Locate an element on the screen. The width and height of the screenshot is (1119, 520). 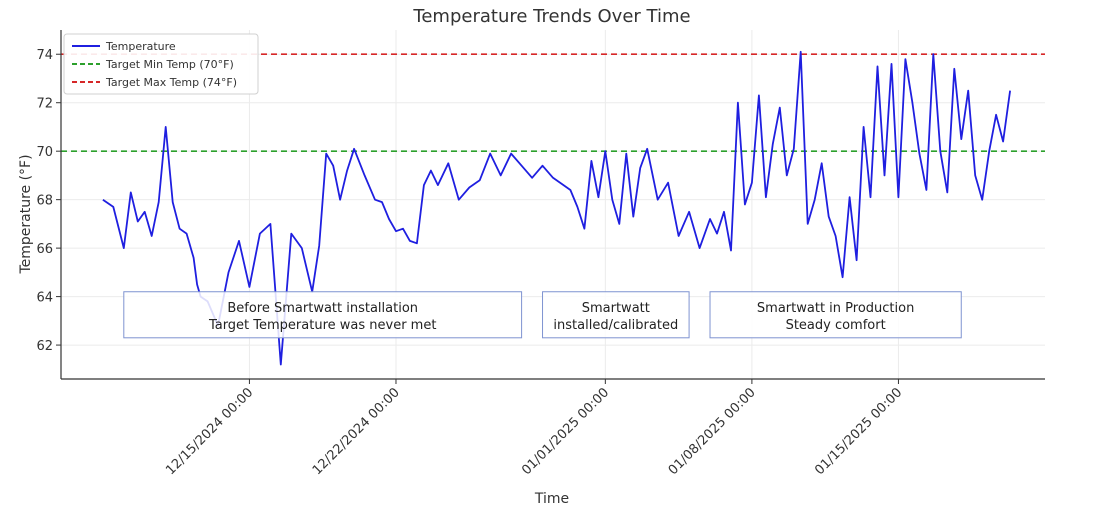
chart-title: Temperature Trends Over Time is located at coordinates (551, 16).